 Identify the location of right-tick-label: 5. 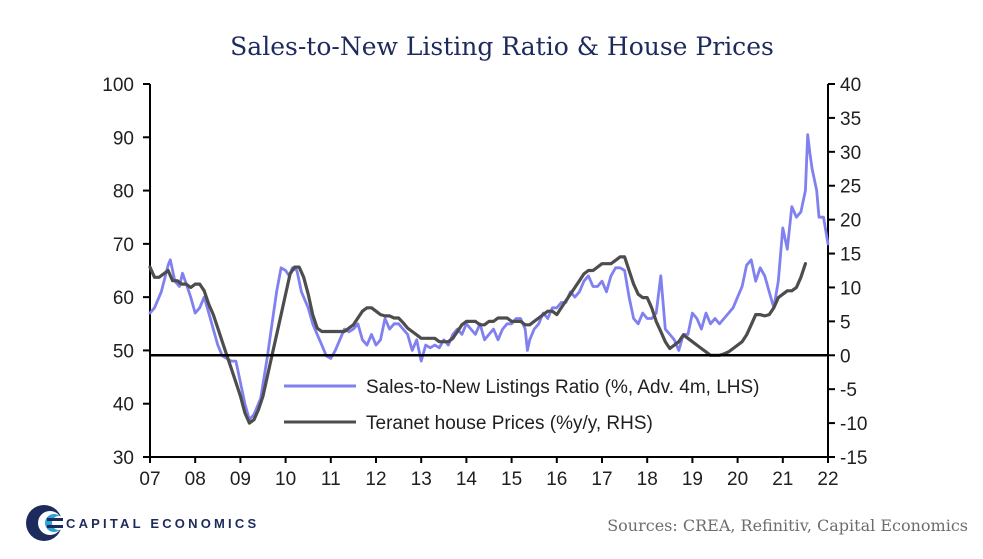
(845, 322).